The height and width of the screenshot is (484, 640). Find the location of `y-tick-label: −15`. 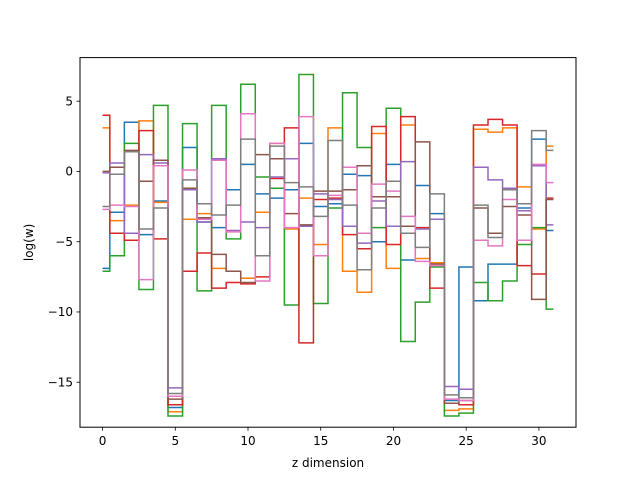

y-tick-label: −15 is located at coordinates (60, 382).